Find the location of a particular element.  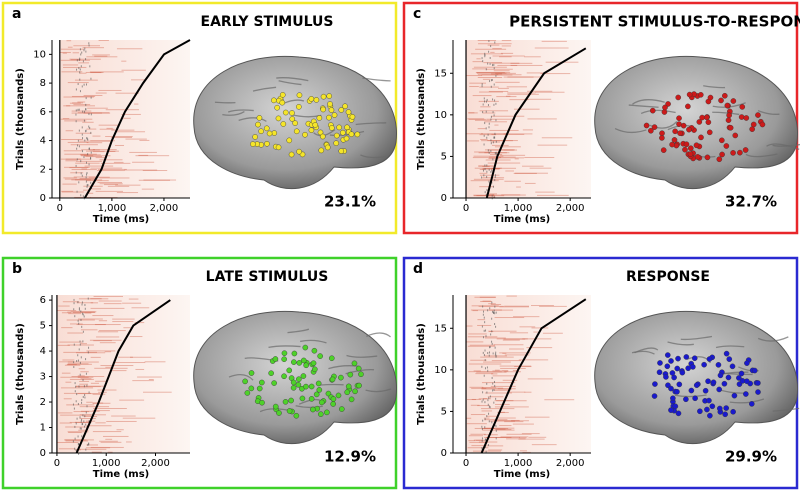

response-curve is located at coordinates (533, 376).